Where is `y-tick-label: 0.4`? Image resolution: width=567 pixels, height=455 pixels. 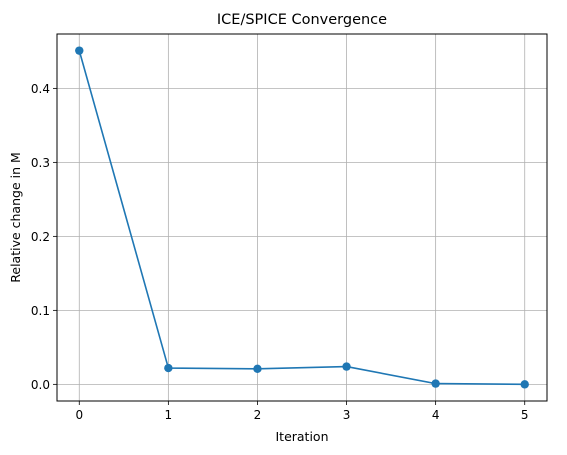 y-tick-label: 0.4 is located at coordinates (40, 89).